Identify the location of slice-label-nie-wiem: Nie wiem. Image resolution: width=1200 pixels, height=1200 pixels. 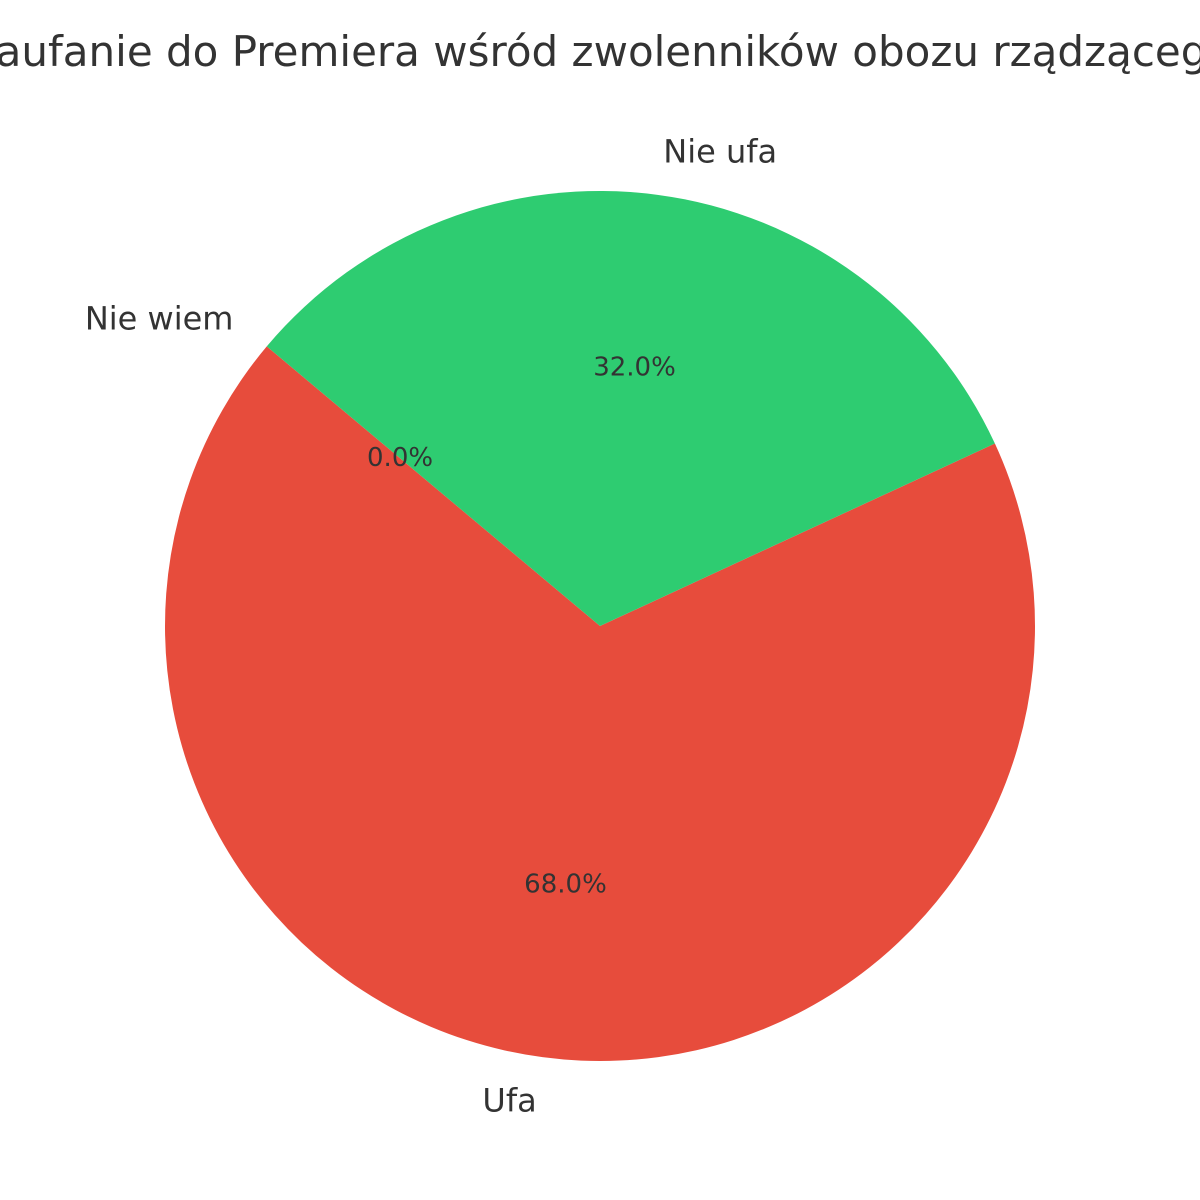
(159, 318).